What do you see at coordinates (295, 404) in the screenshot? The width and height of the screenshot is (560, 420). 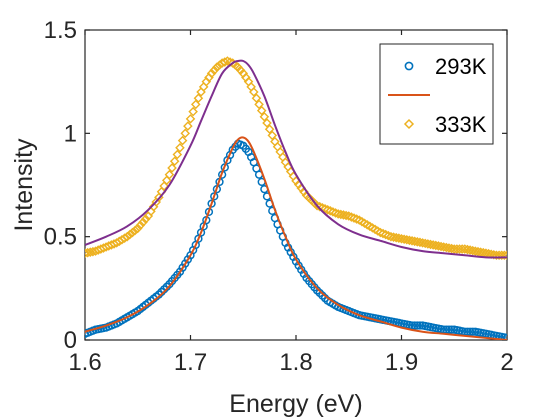 I see `x-axis-label: Energy (eV)` at bounding box center [295, 404].